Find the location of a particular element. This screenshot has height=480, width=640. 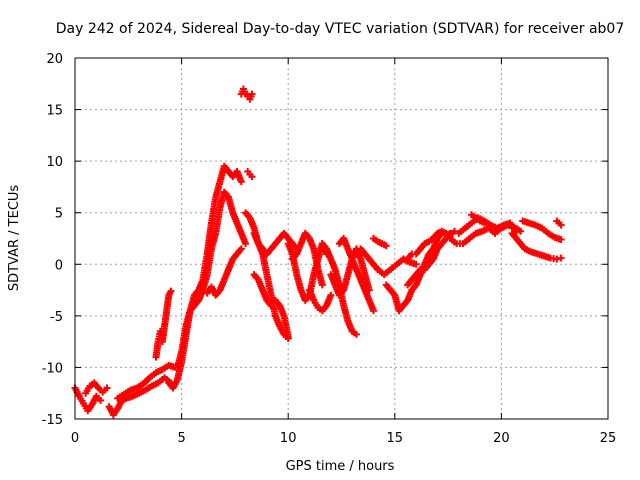

y-tick-label: -5 is located at coordinates (56, 317).